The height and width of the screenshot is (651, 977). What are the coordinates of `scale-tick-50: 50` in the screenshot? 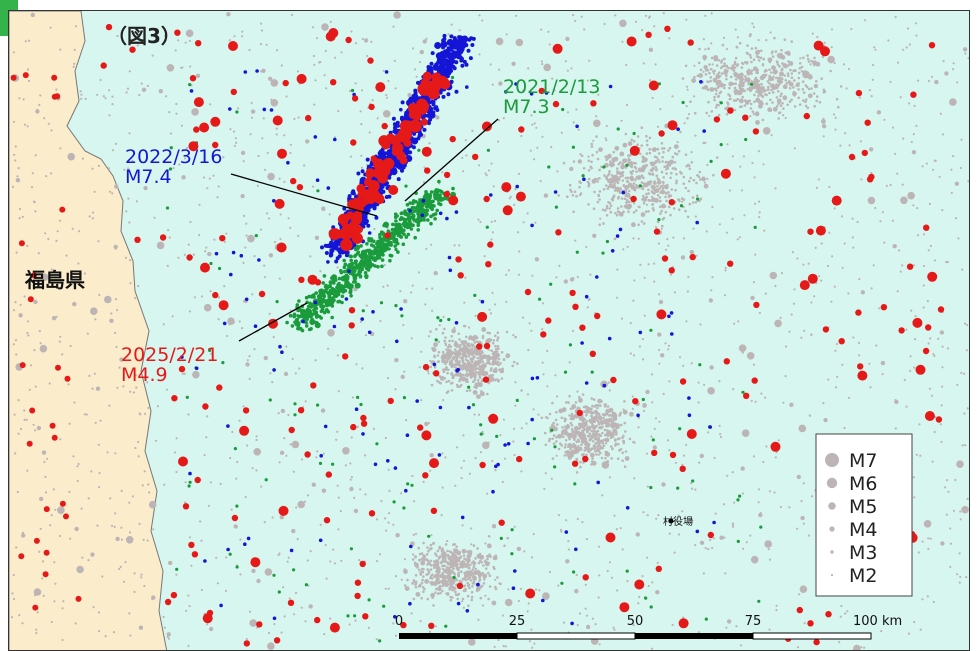 It's located at (635, 621).